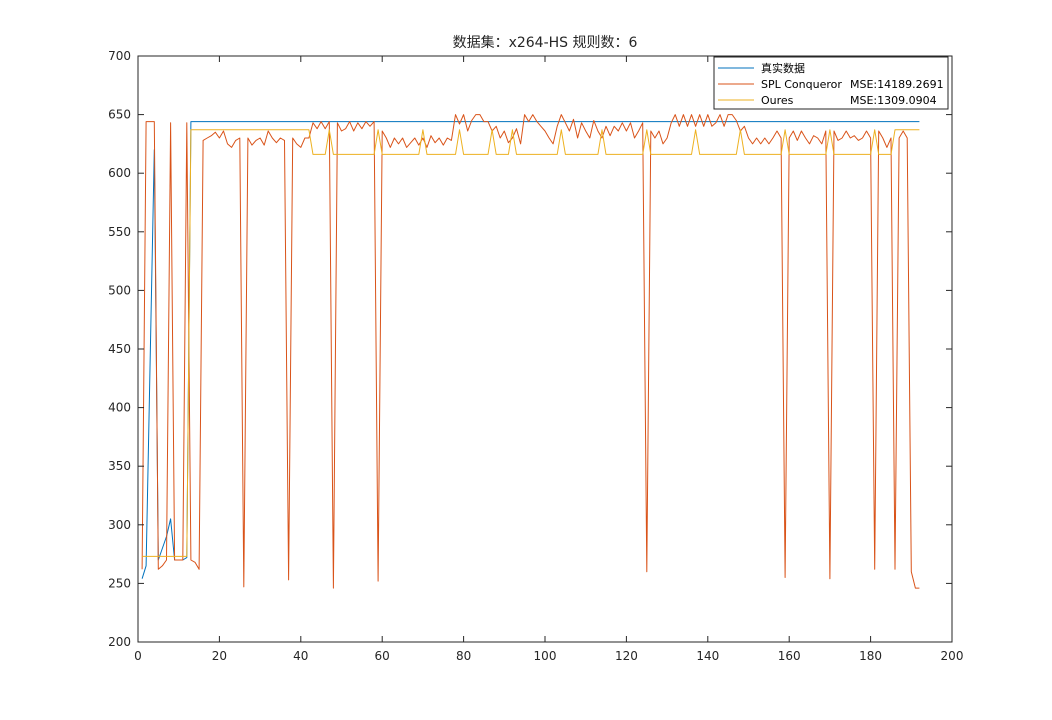 The image size is (1052, 720). What do you see at coordinates (893, 100) in the screenshot?
I see `legend-mse-2: MSE:1309.0904` at bounding box center [893, 100].